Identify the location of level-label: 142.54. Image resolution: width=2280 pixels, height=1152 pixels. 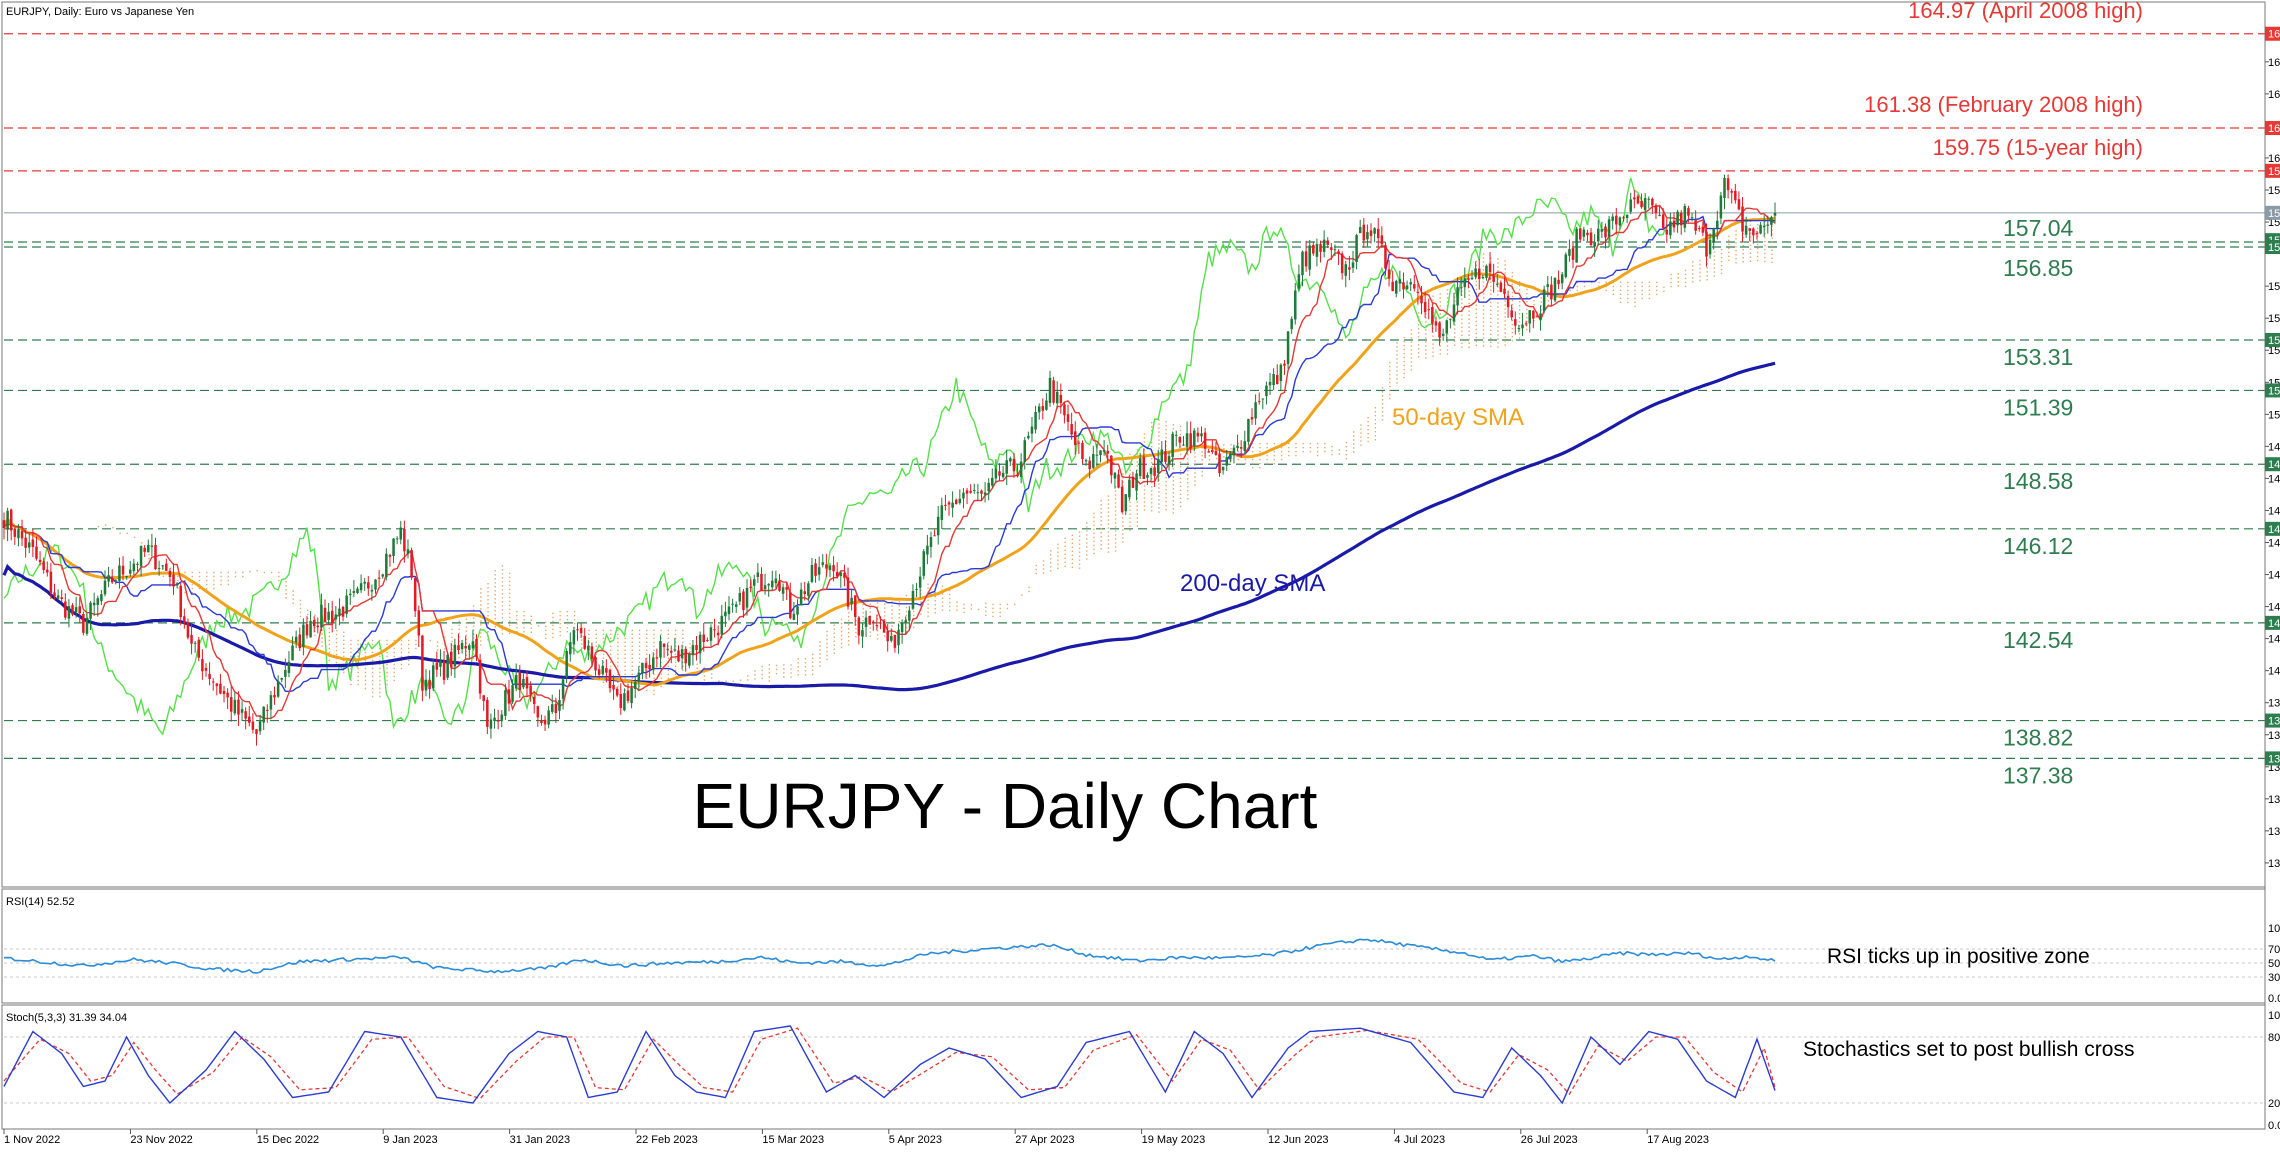
(2038, 640).